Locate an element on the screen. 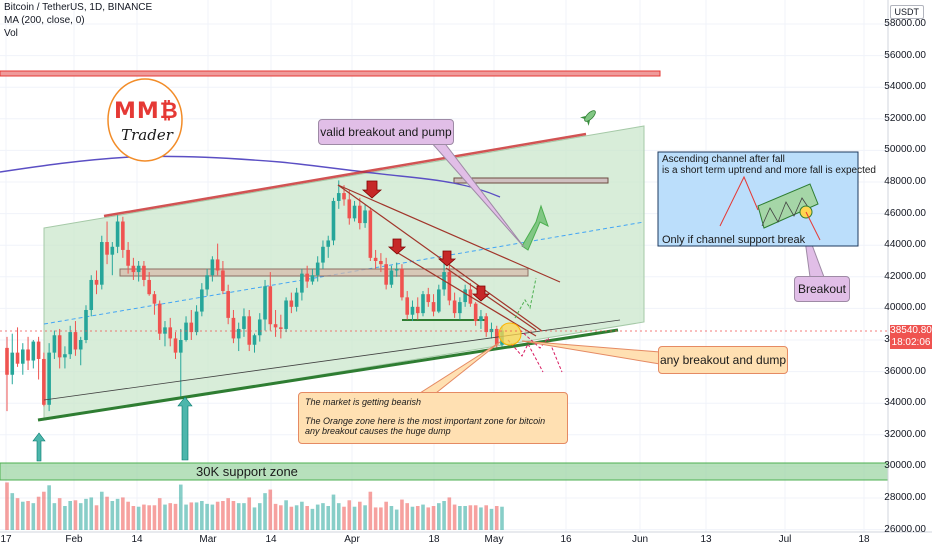 The width and height of the screenshot is (932, 555). time-tick-label: Jul is located at coordinates (785, 539).